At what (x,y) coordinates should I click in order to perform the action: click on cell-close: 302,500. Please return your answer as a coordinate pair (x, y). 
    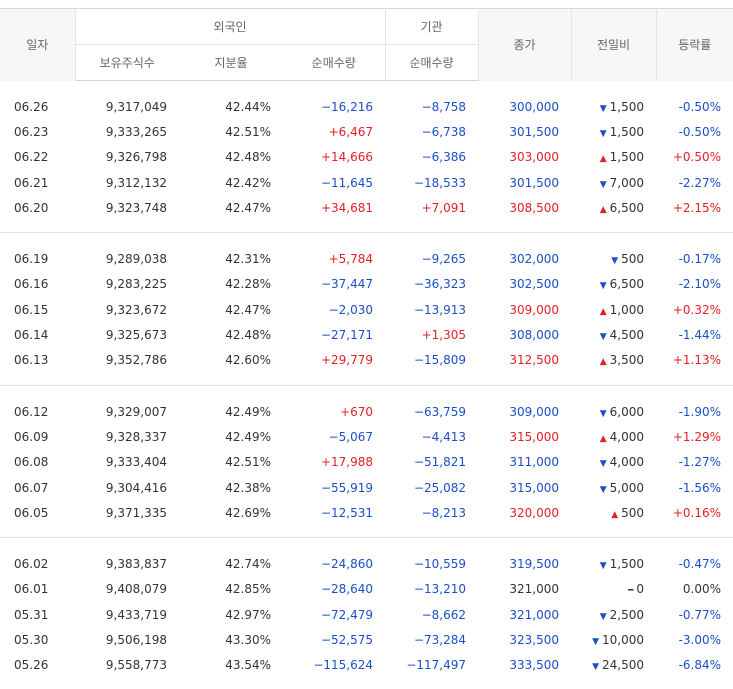
    Looking at the image, I should click on (534, 284).